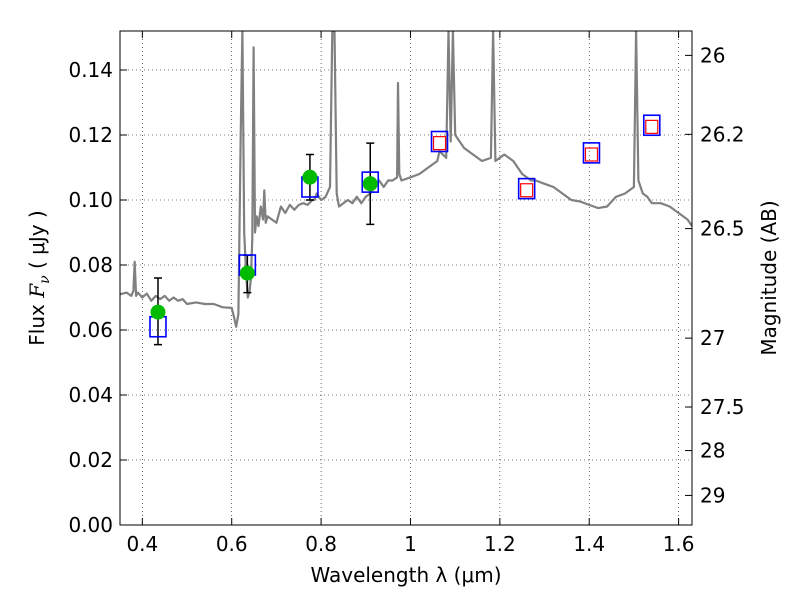 The width and height of the screenshot is (800, 600). What do you see at coordinates (410, 544) in the screenshot?
I see `x-tick-label: 1` at bounding box center [410, 544].